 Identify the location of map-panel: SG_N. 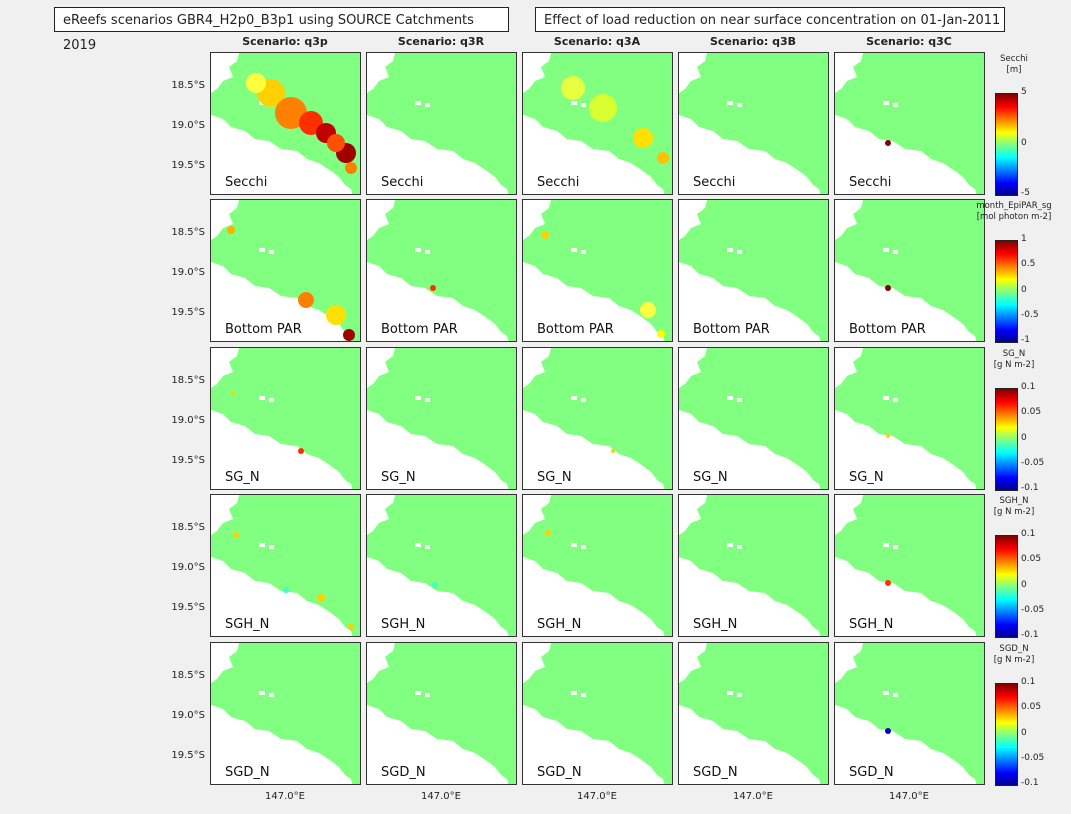
(597, 418).